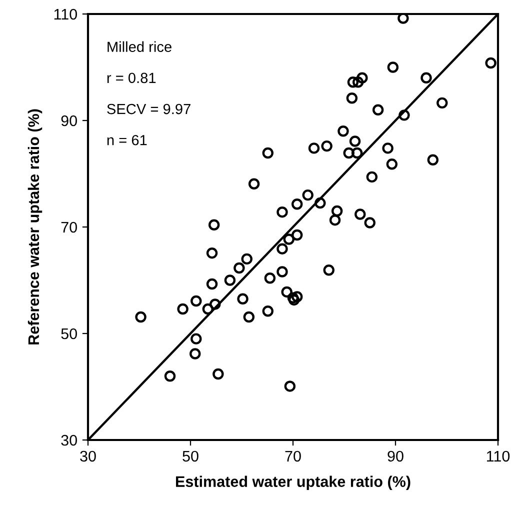  I want to click on y-tick-label: 90, so click(69, 120).